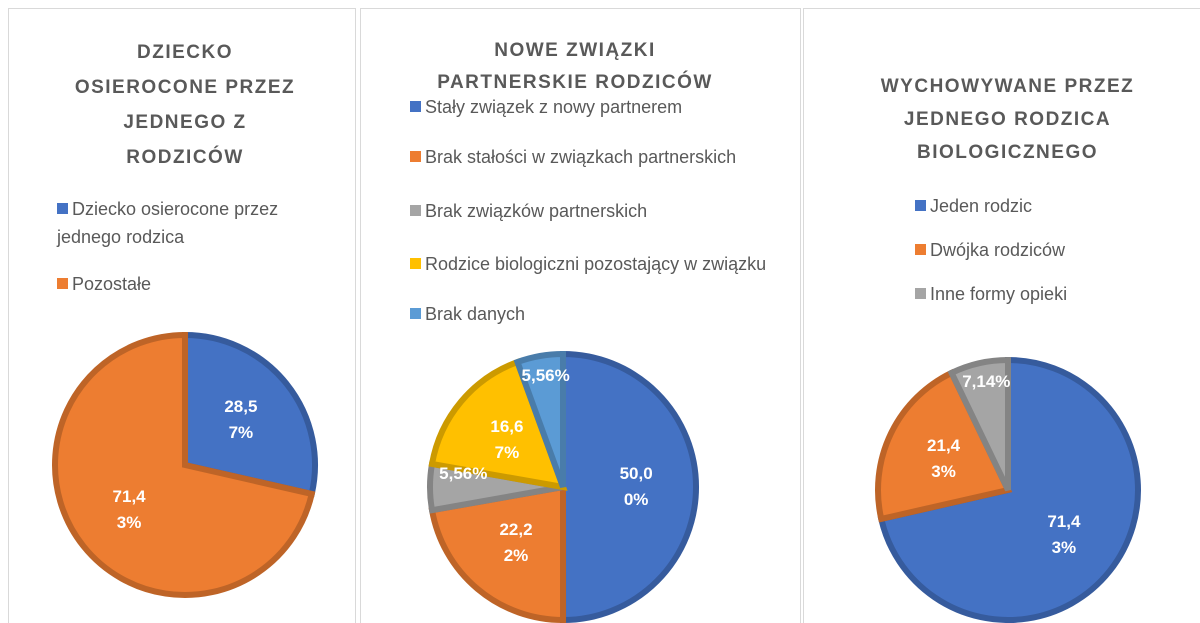 The image size is (1200, 623). Describe the element at coordinates (1050, 206) in the screenshot. I see `legend-item: Jeden rodzic` at that location.